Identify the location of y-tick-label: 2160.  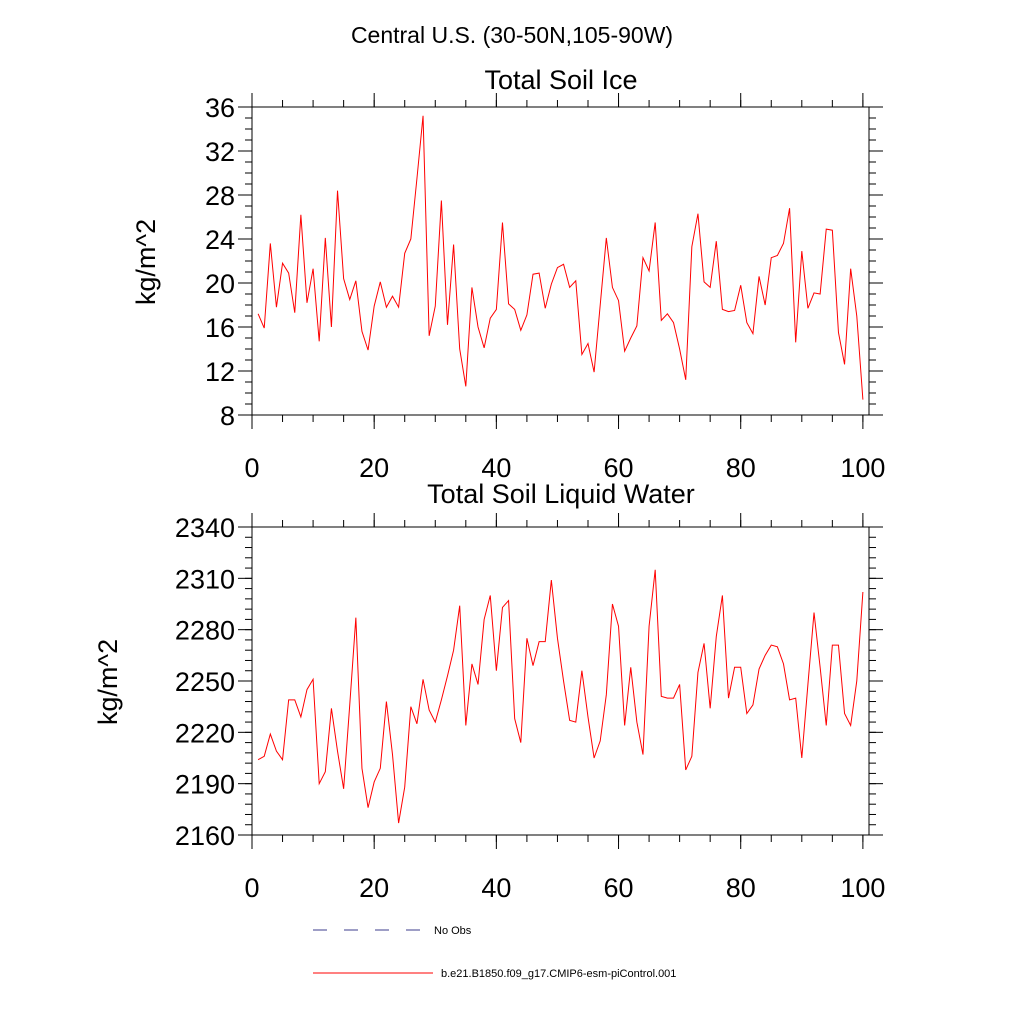
(205, 836).